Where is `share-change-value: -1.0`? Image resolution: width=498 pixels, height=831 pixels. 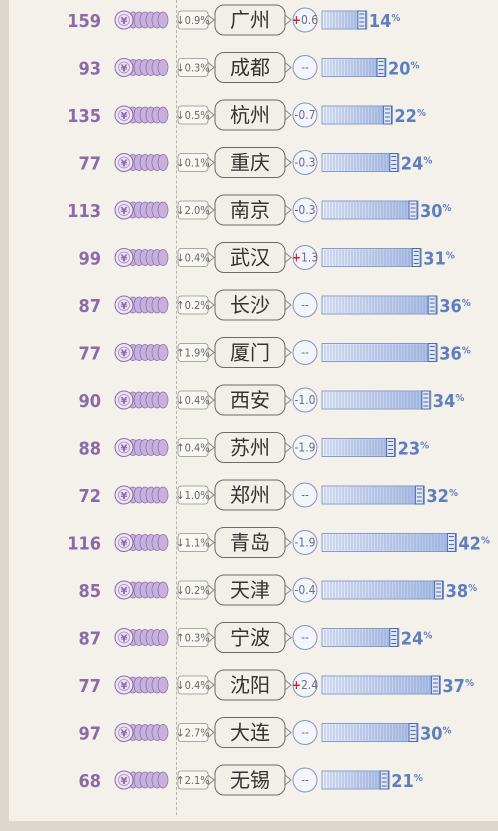 share-change-value: -1.0 is located at coordinates (304, 400).